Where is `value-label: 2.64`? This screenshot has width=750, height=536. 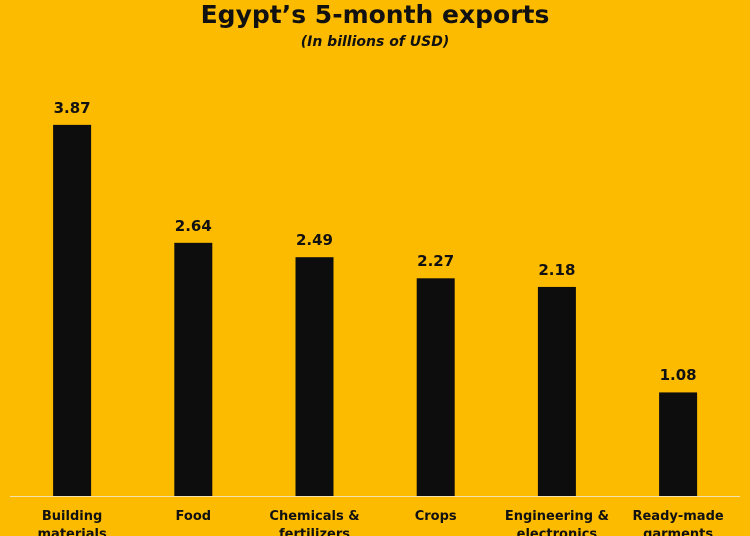
value-label: 2.64 is located at coordinates (193, 225).